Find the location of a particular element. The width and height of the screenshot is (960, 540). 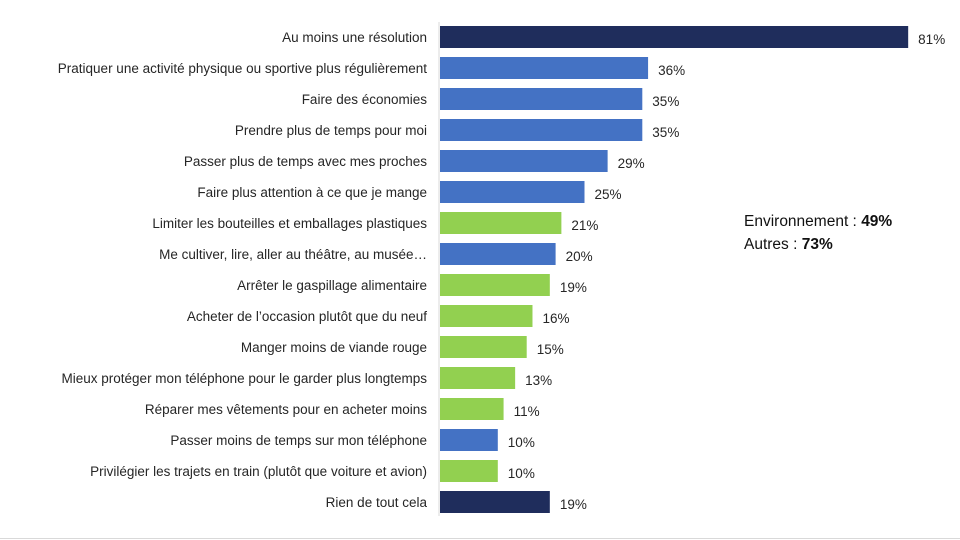

category-label: Passer plus de temps avec mes proches is located at coordinates (305, 161).